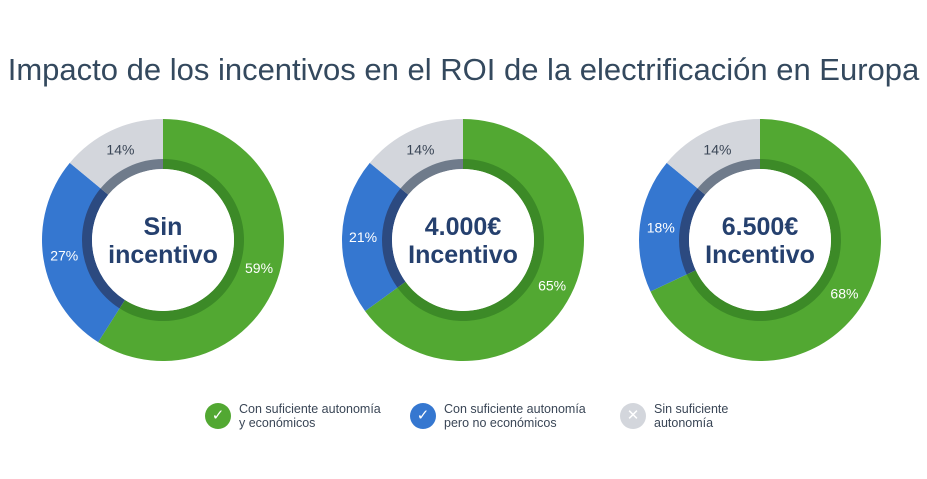 The width and height of the screenshot is (927, 479). Describe the element at coordinates (277, 423) in the screenshot. I see `legend-label: y económicos` at that location.